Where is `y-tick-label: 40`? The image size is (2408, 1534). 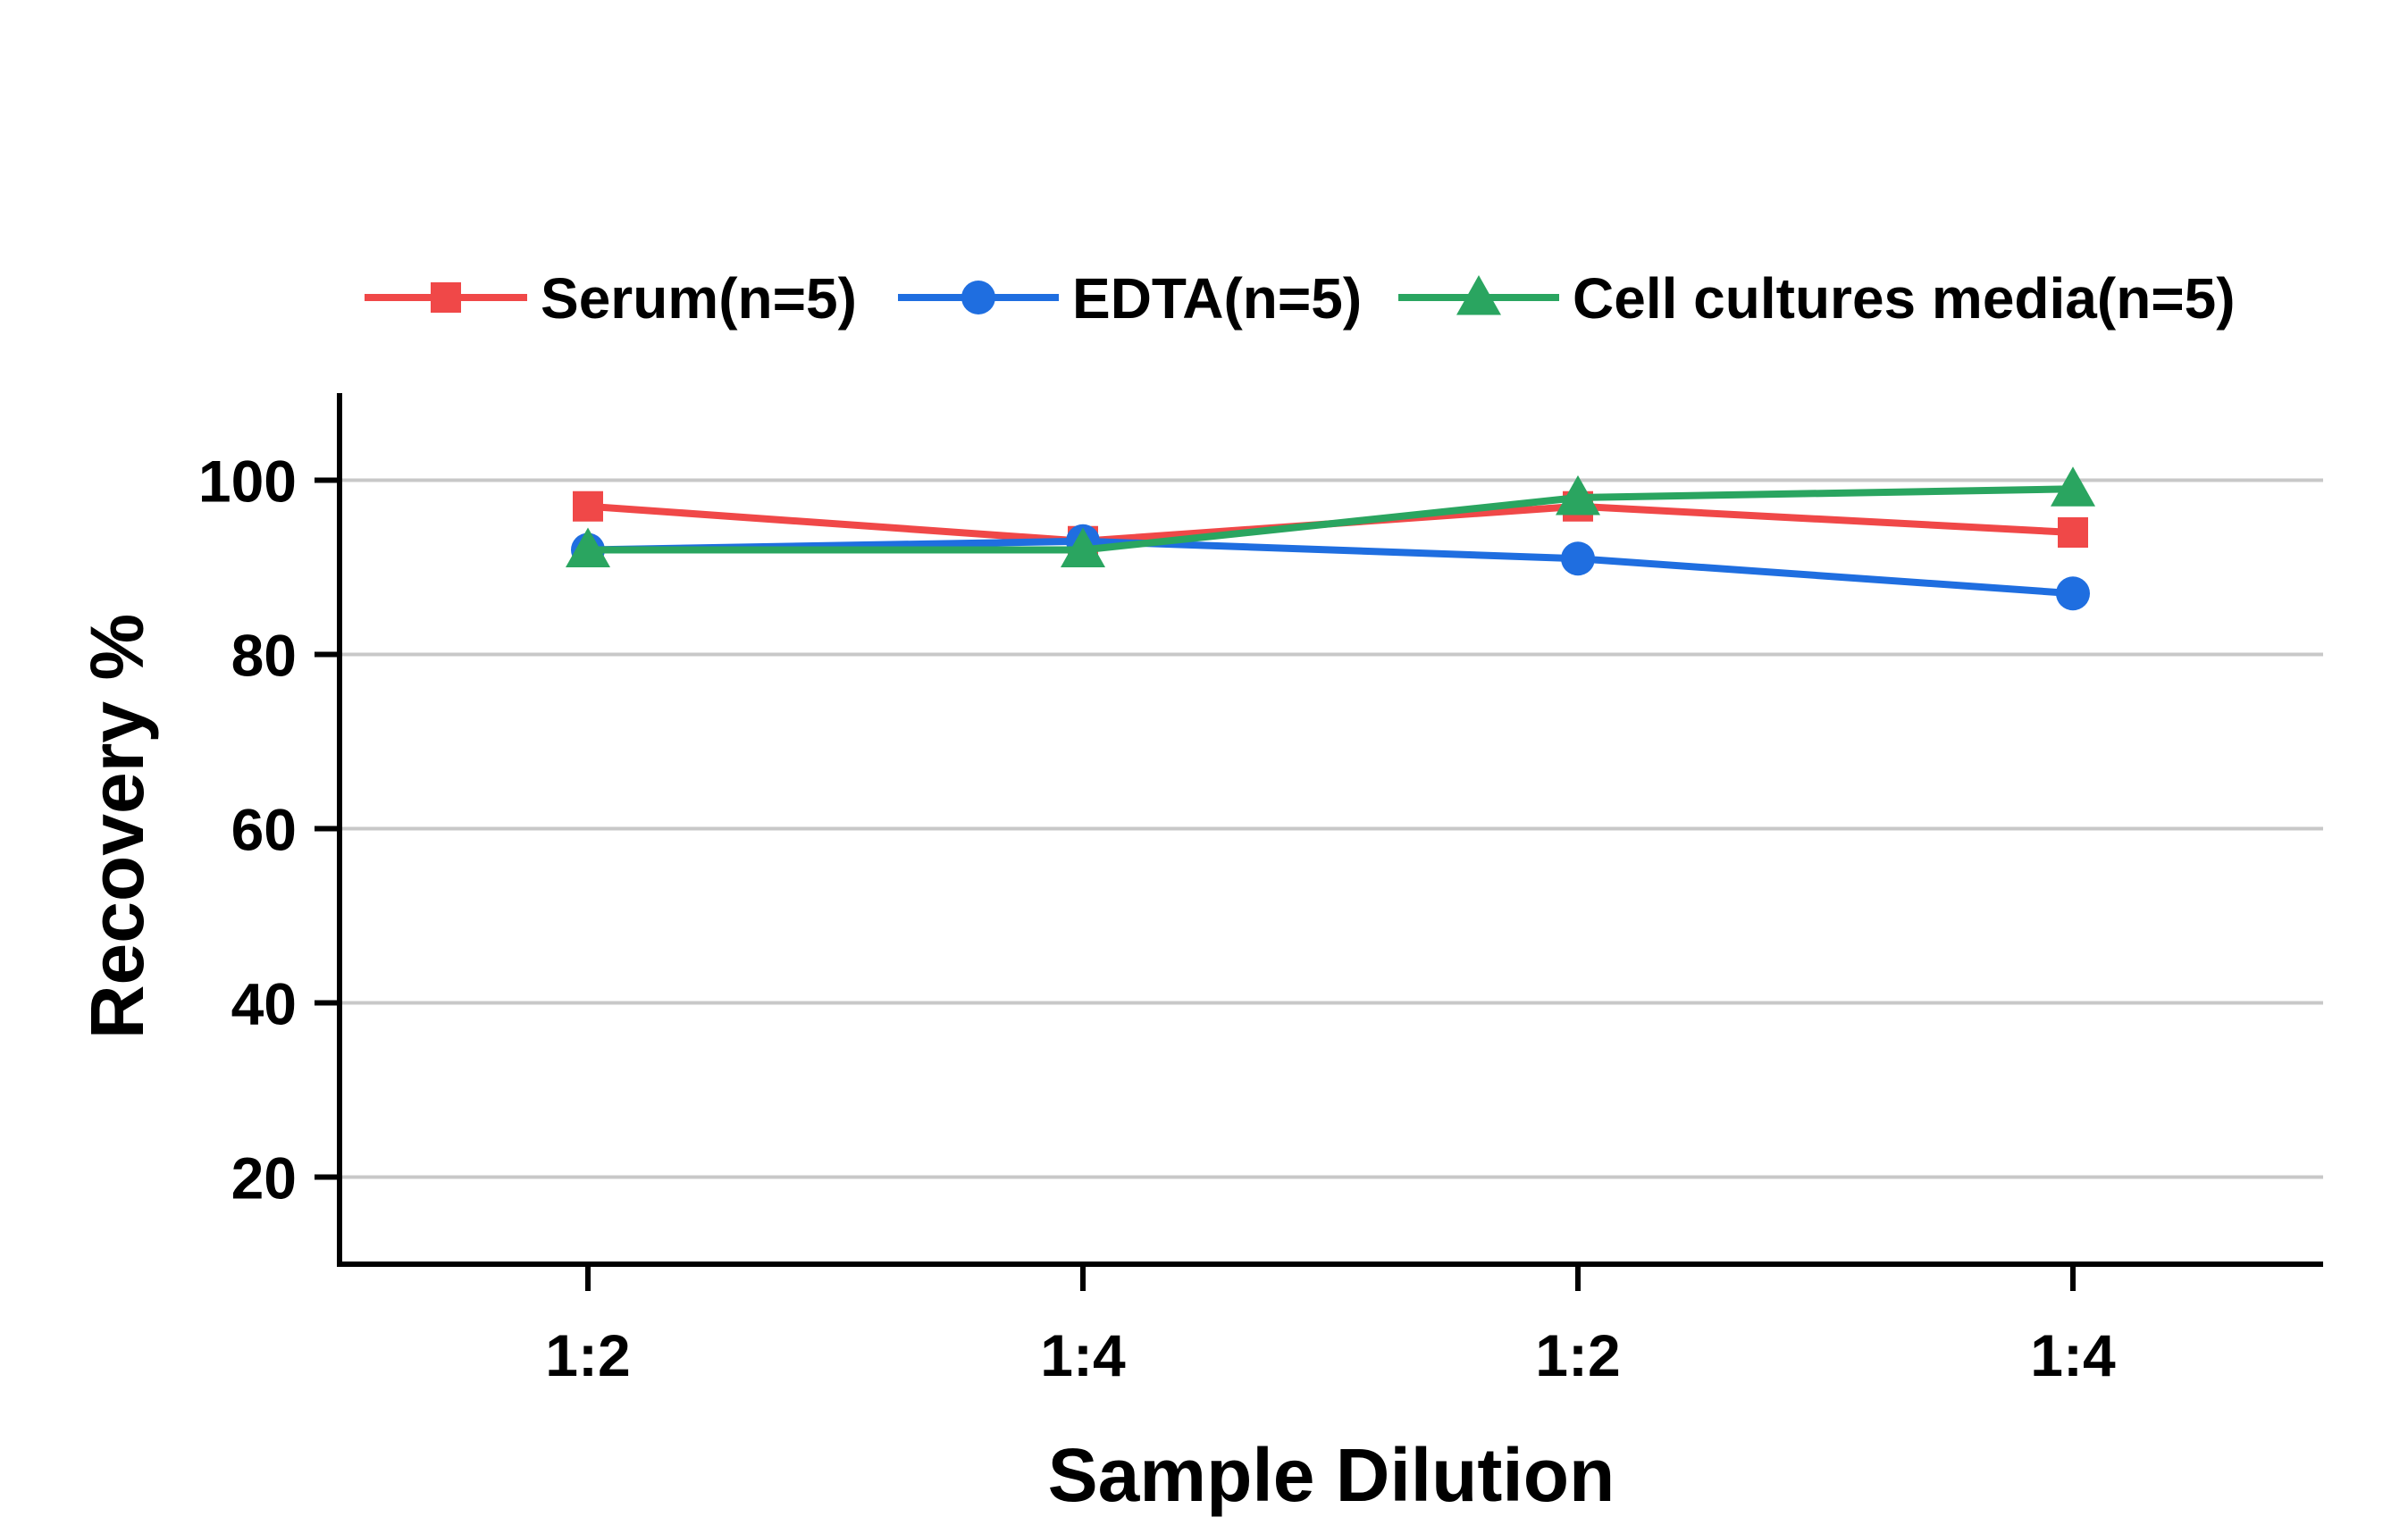
y-tick-label: 40 is located at coordinates (264, 1004).